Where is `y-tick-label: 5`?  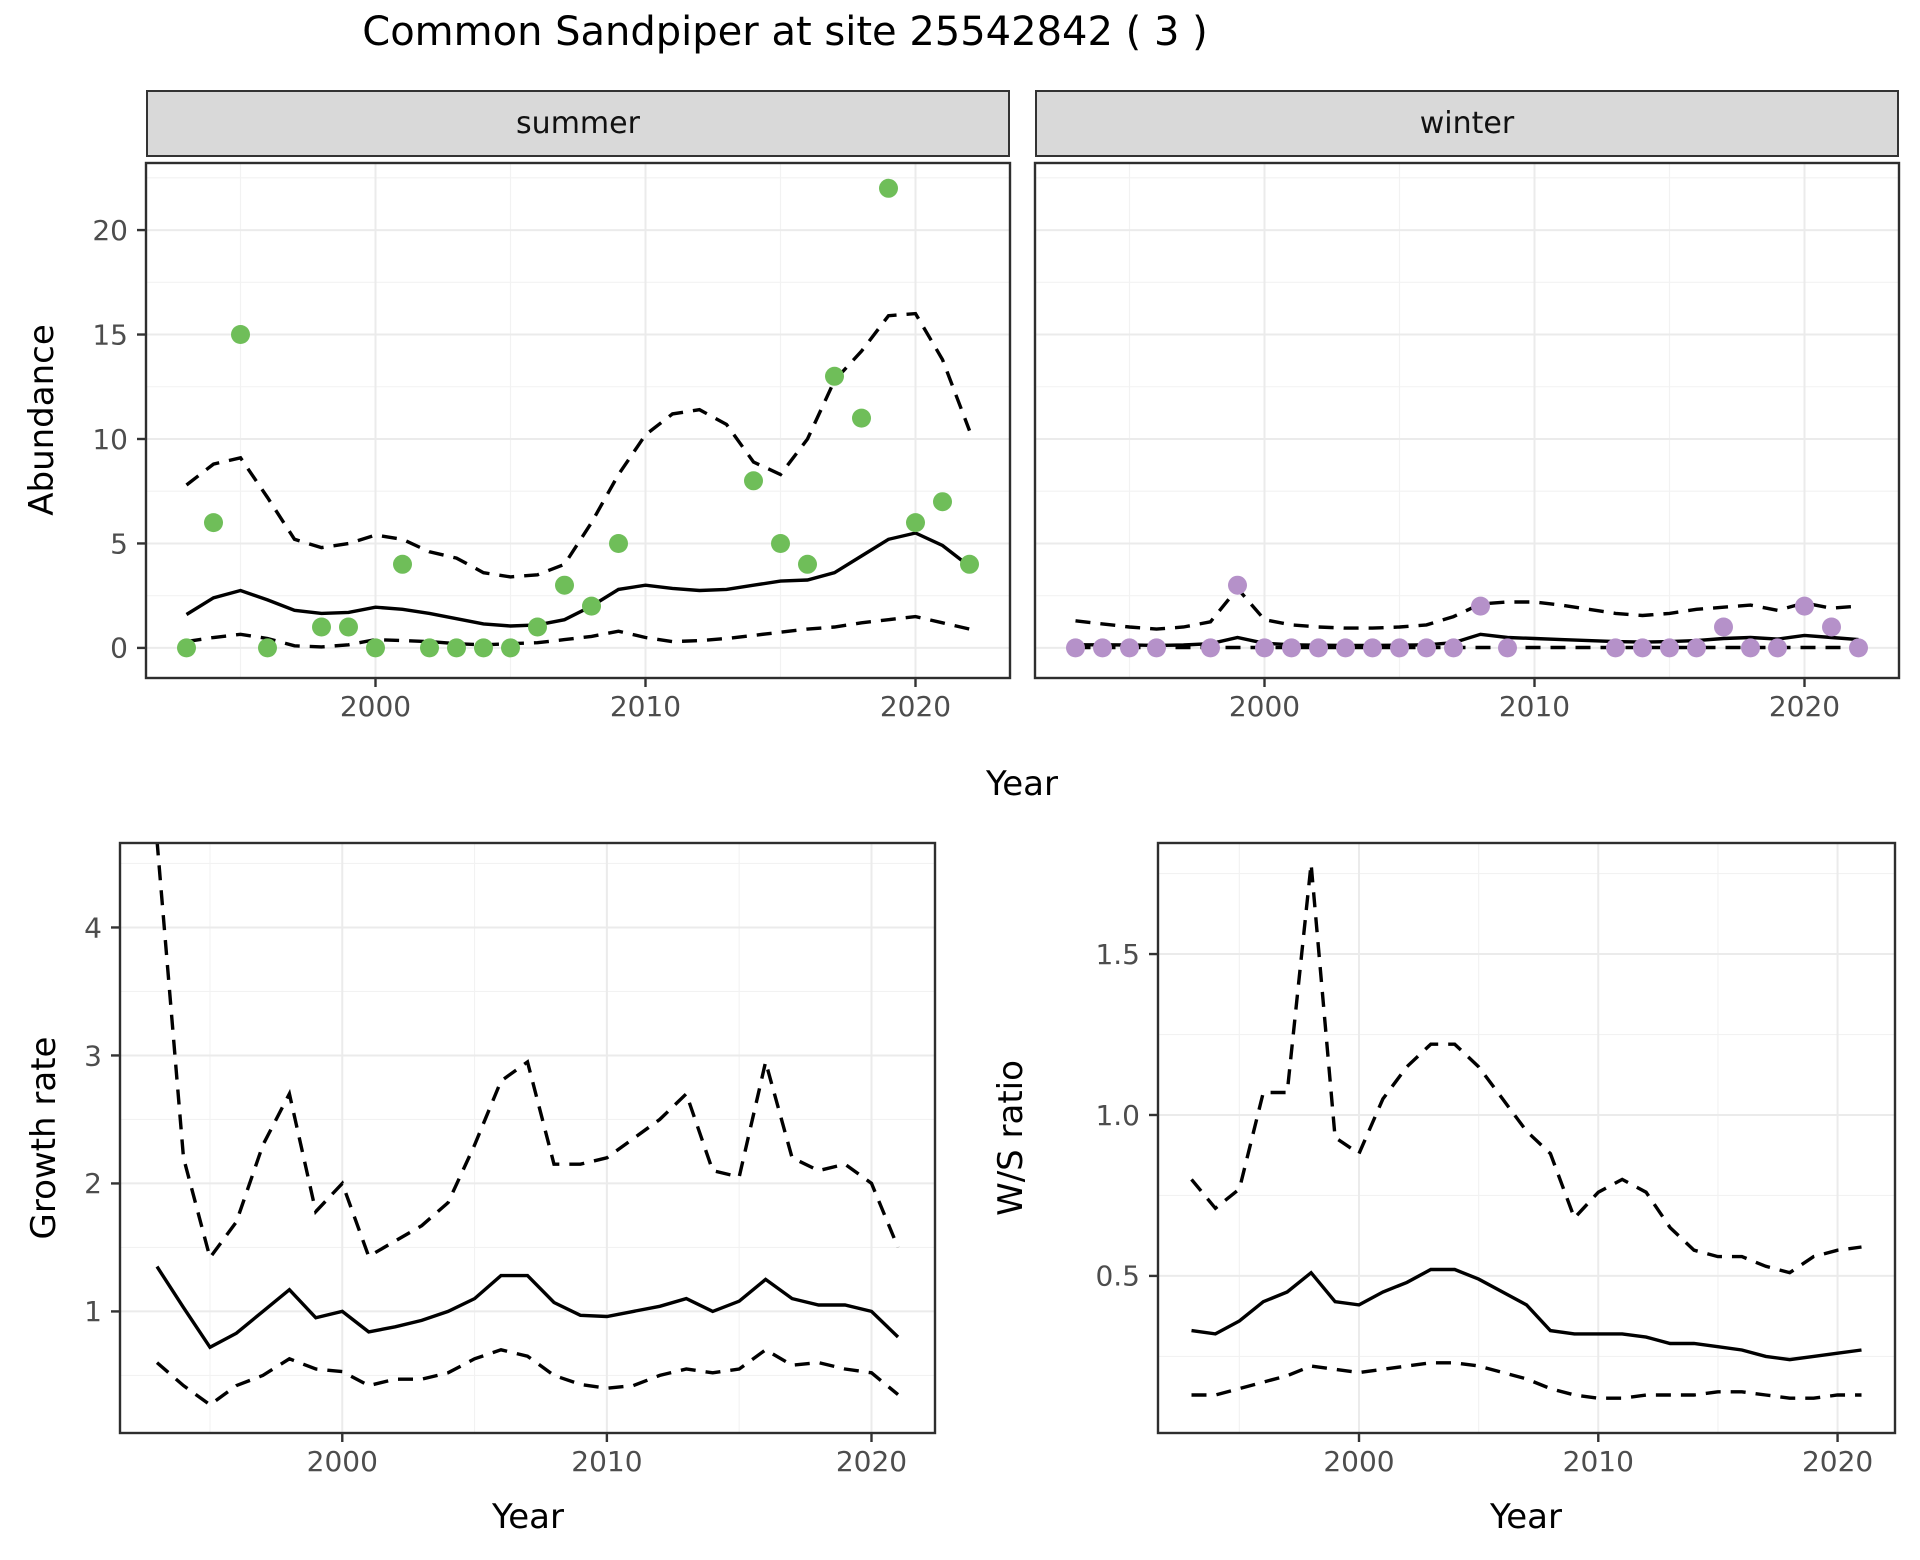 y-tick-label: 5 is located at coordinates (119, 543).